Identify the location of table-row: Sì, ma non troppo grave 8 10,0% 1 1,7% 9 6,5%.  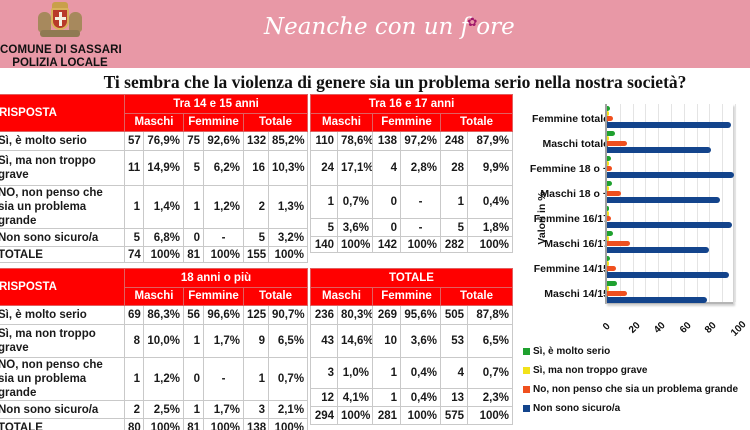
(154, 341).